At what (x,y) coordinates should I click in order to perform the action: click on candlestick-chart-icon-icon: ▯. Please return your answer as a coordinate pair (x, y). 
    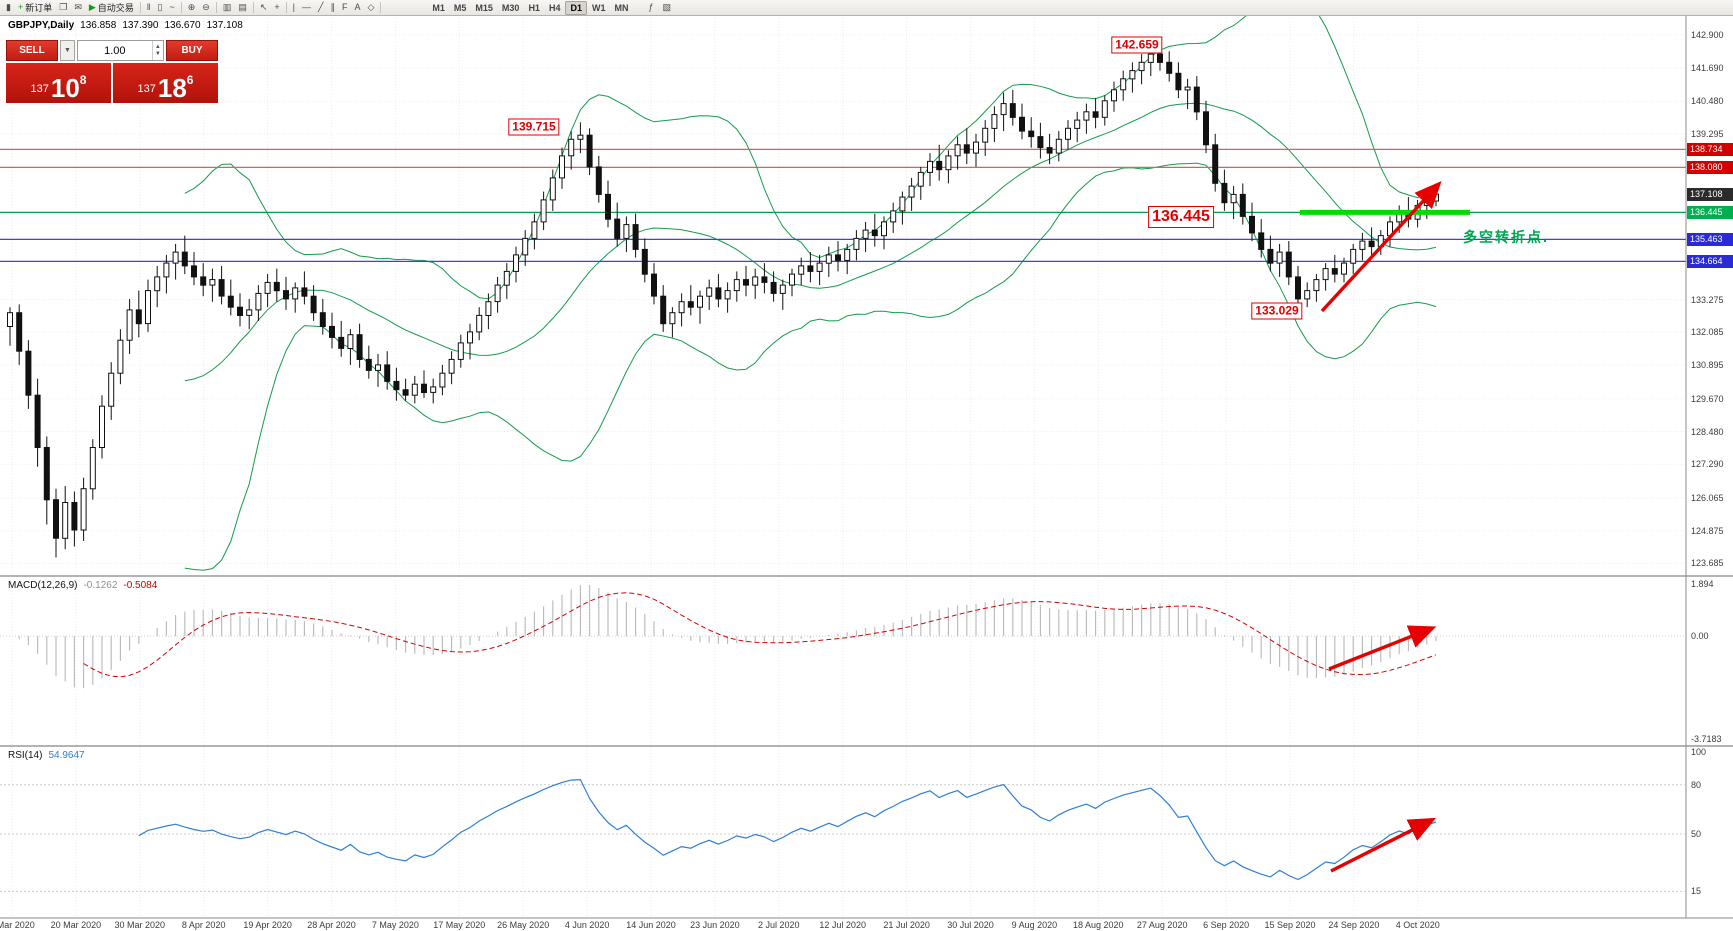
    Looking at the image, I should click on (160, 7).